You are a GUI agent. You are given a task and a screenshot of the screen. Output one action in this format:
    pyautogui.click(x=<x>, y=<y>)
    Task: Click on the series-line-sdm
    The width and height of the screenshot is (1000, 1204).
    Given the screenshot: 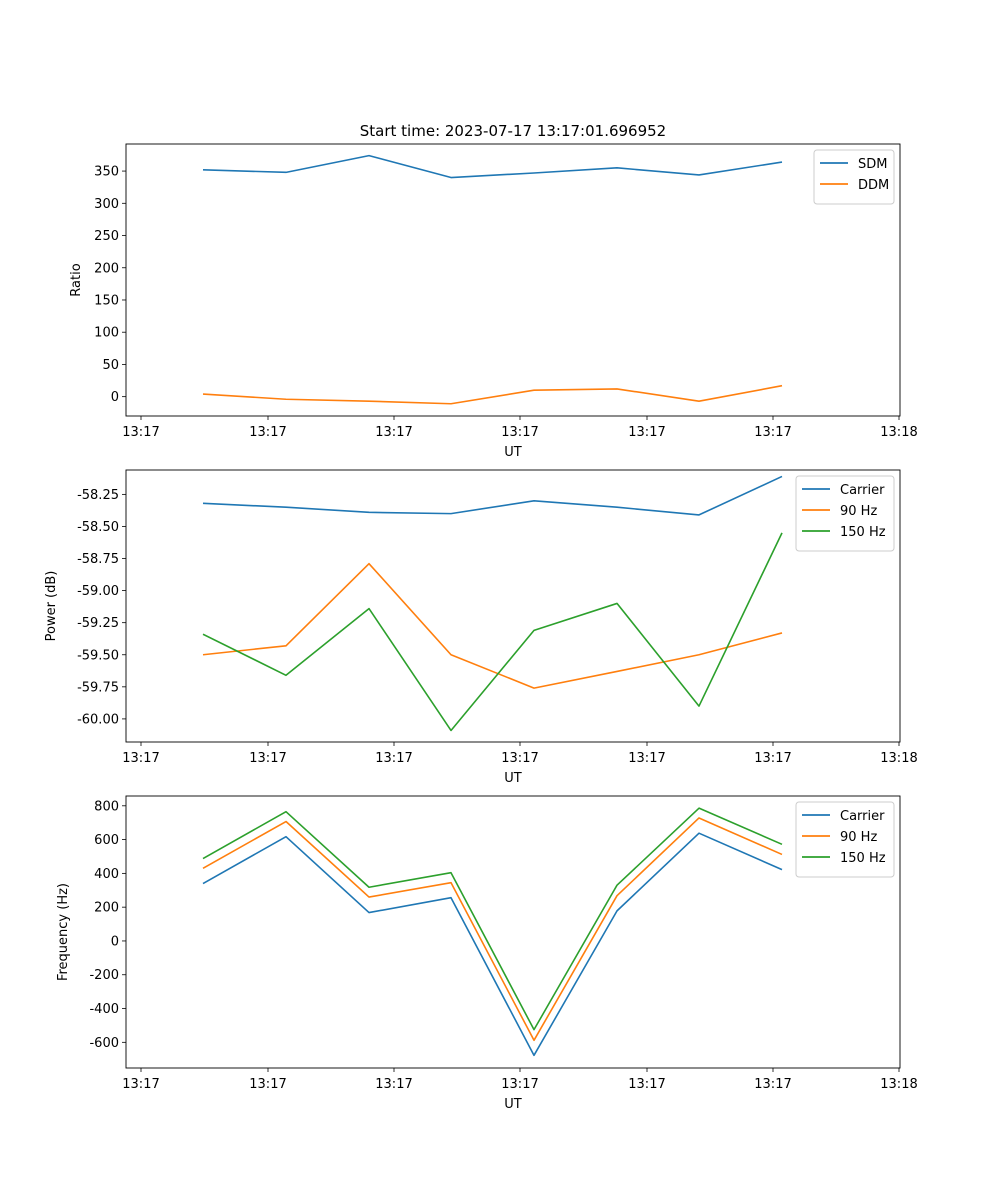 What is the action you would take?
    pyautogui.click(x=492, y=166)
    